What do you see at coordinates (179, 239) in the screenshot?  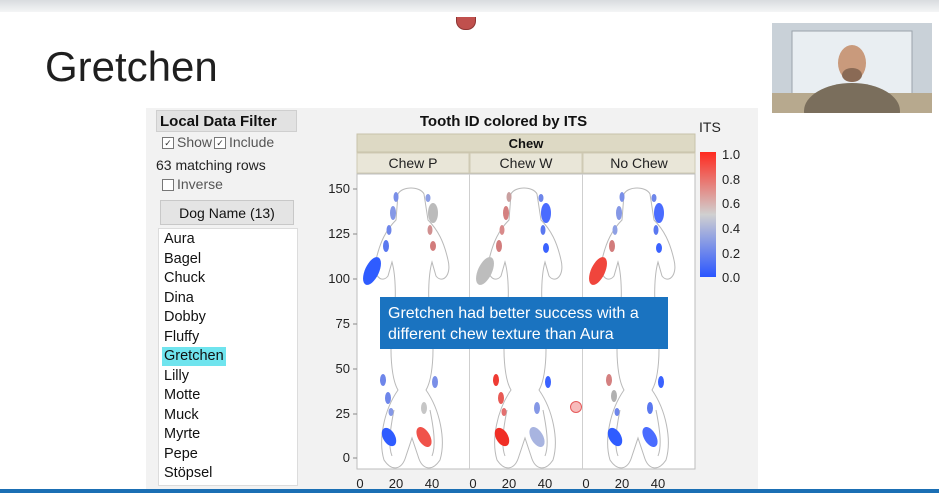 I see `list-item-aura: Aura` at bounding box center [179, 239].